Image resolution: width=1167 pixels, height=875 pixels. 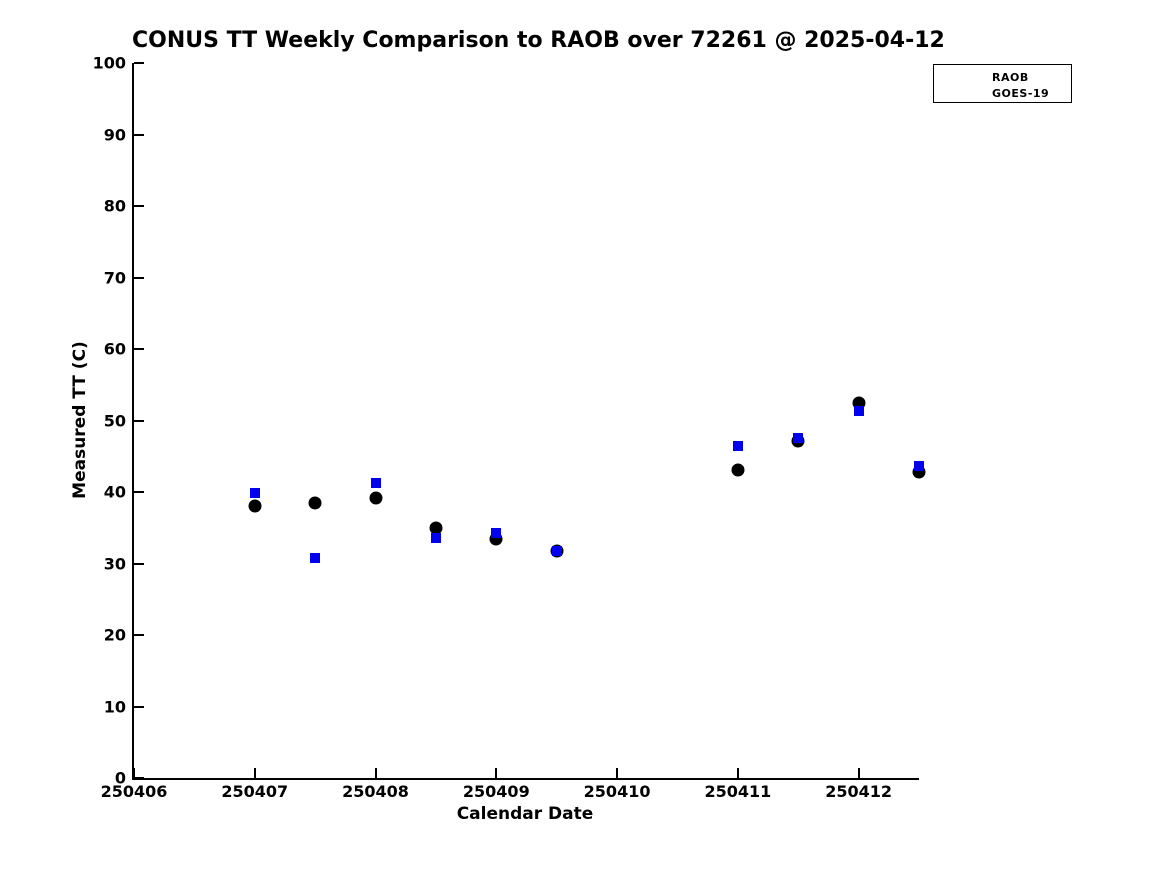 What do you see at coordinates (134, 791) in the screenshot?
I see `x-tick-label: 250406` at bounding box center [134, 791].